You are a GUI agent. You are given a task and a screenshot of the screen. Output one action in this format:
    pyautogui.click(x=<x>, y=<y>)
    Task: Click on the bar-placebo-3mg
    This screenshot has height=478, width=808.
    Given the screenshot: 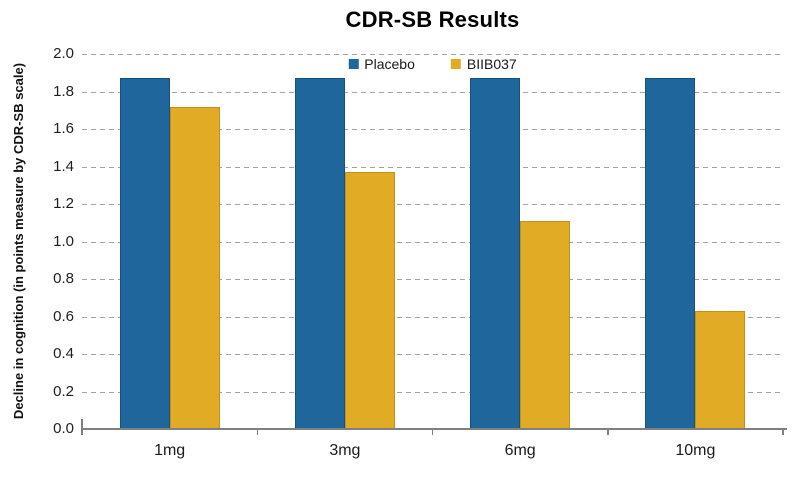 What is the action you would take?
    pyautogui.click(x=319, y=253)
    